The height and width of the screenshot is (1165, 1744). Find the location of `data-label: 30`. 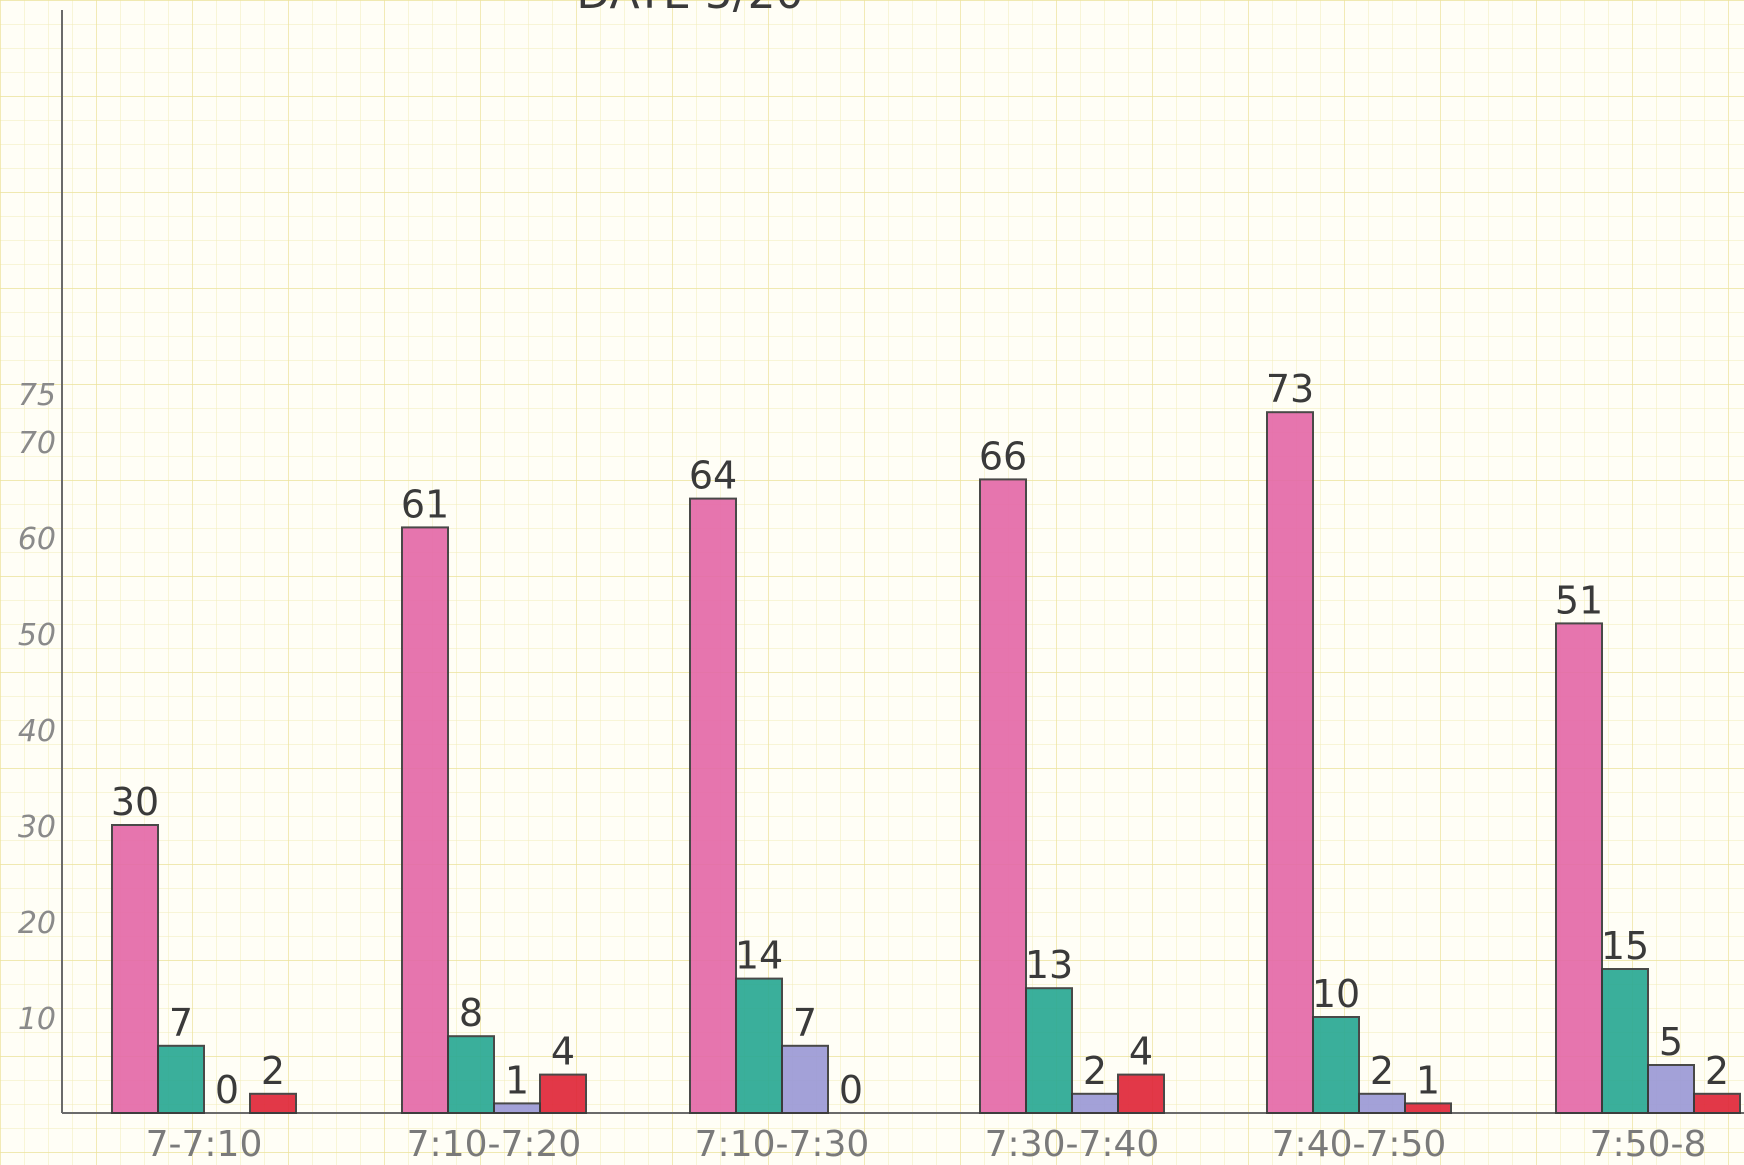

data-label: 30 is located at coordinates (135, 802).